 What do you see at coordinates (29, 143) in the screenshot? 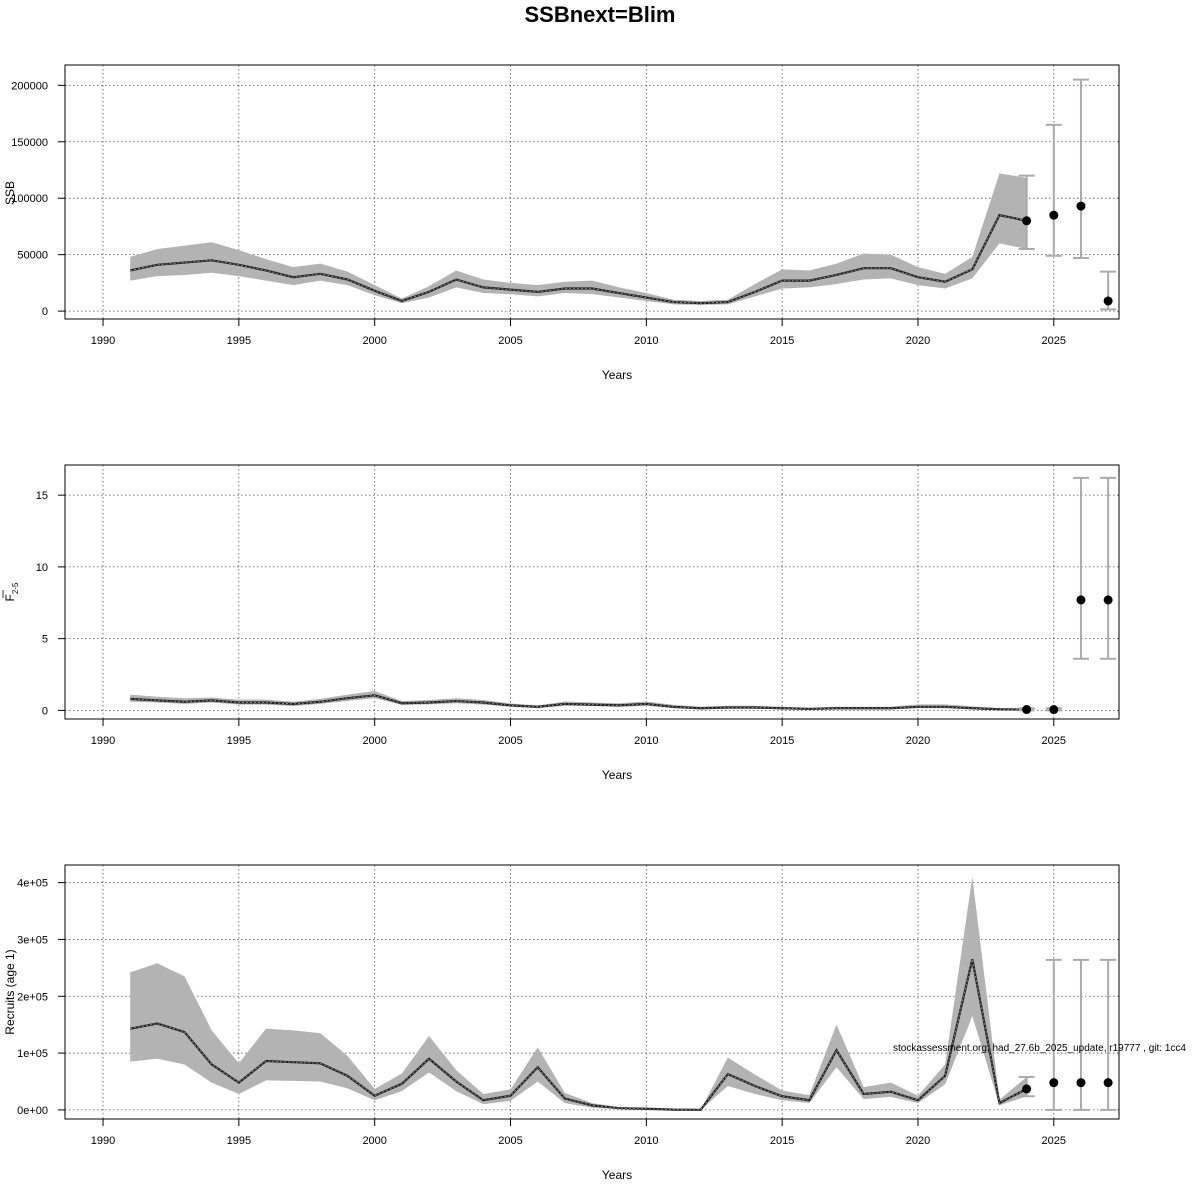
I see `y-tick-label: 150000` at bounding box center [29, 143].